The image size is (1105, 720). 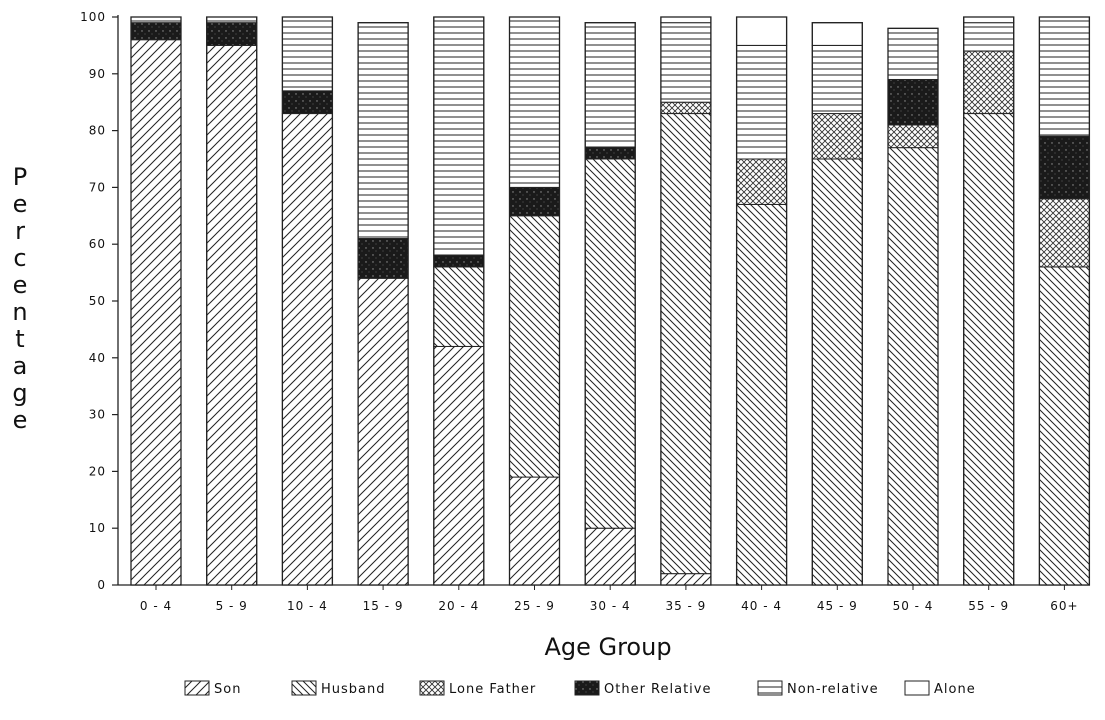 What do you see at coordinates (97, 415) in the screenshot?
I see `y-tick-label: 30` at bounding box center [97, 415].